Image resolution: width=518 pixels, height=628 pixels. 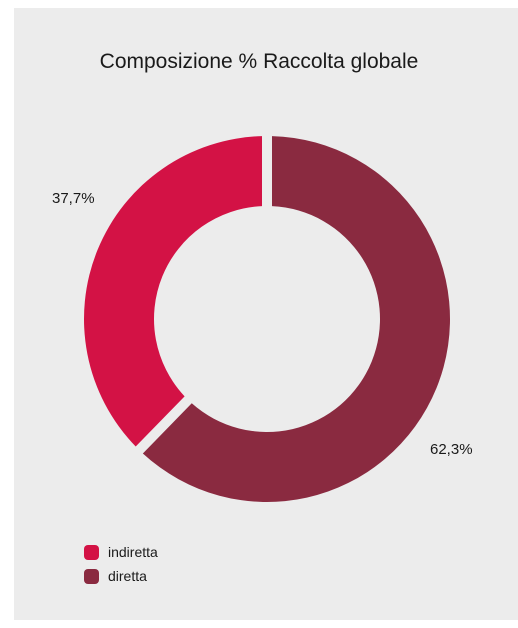 I want to click on legend-item-diretta: diretta, so click(x=121, y=576).